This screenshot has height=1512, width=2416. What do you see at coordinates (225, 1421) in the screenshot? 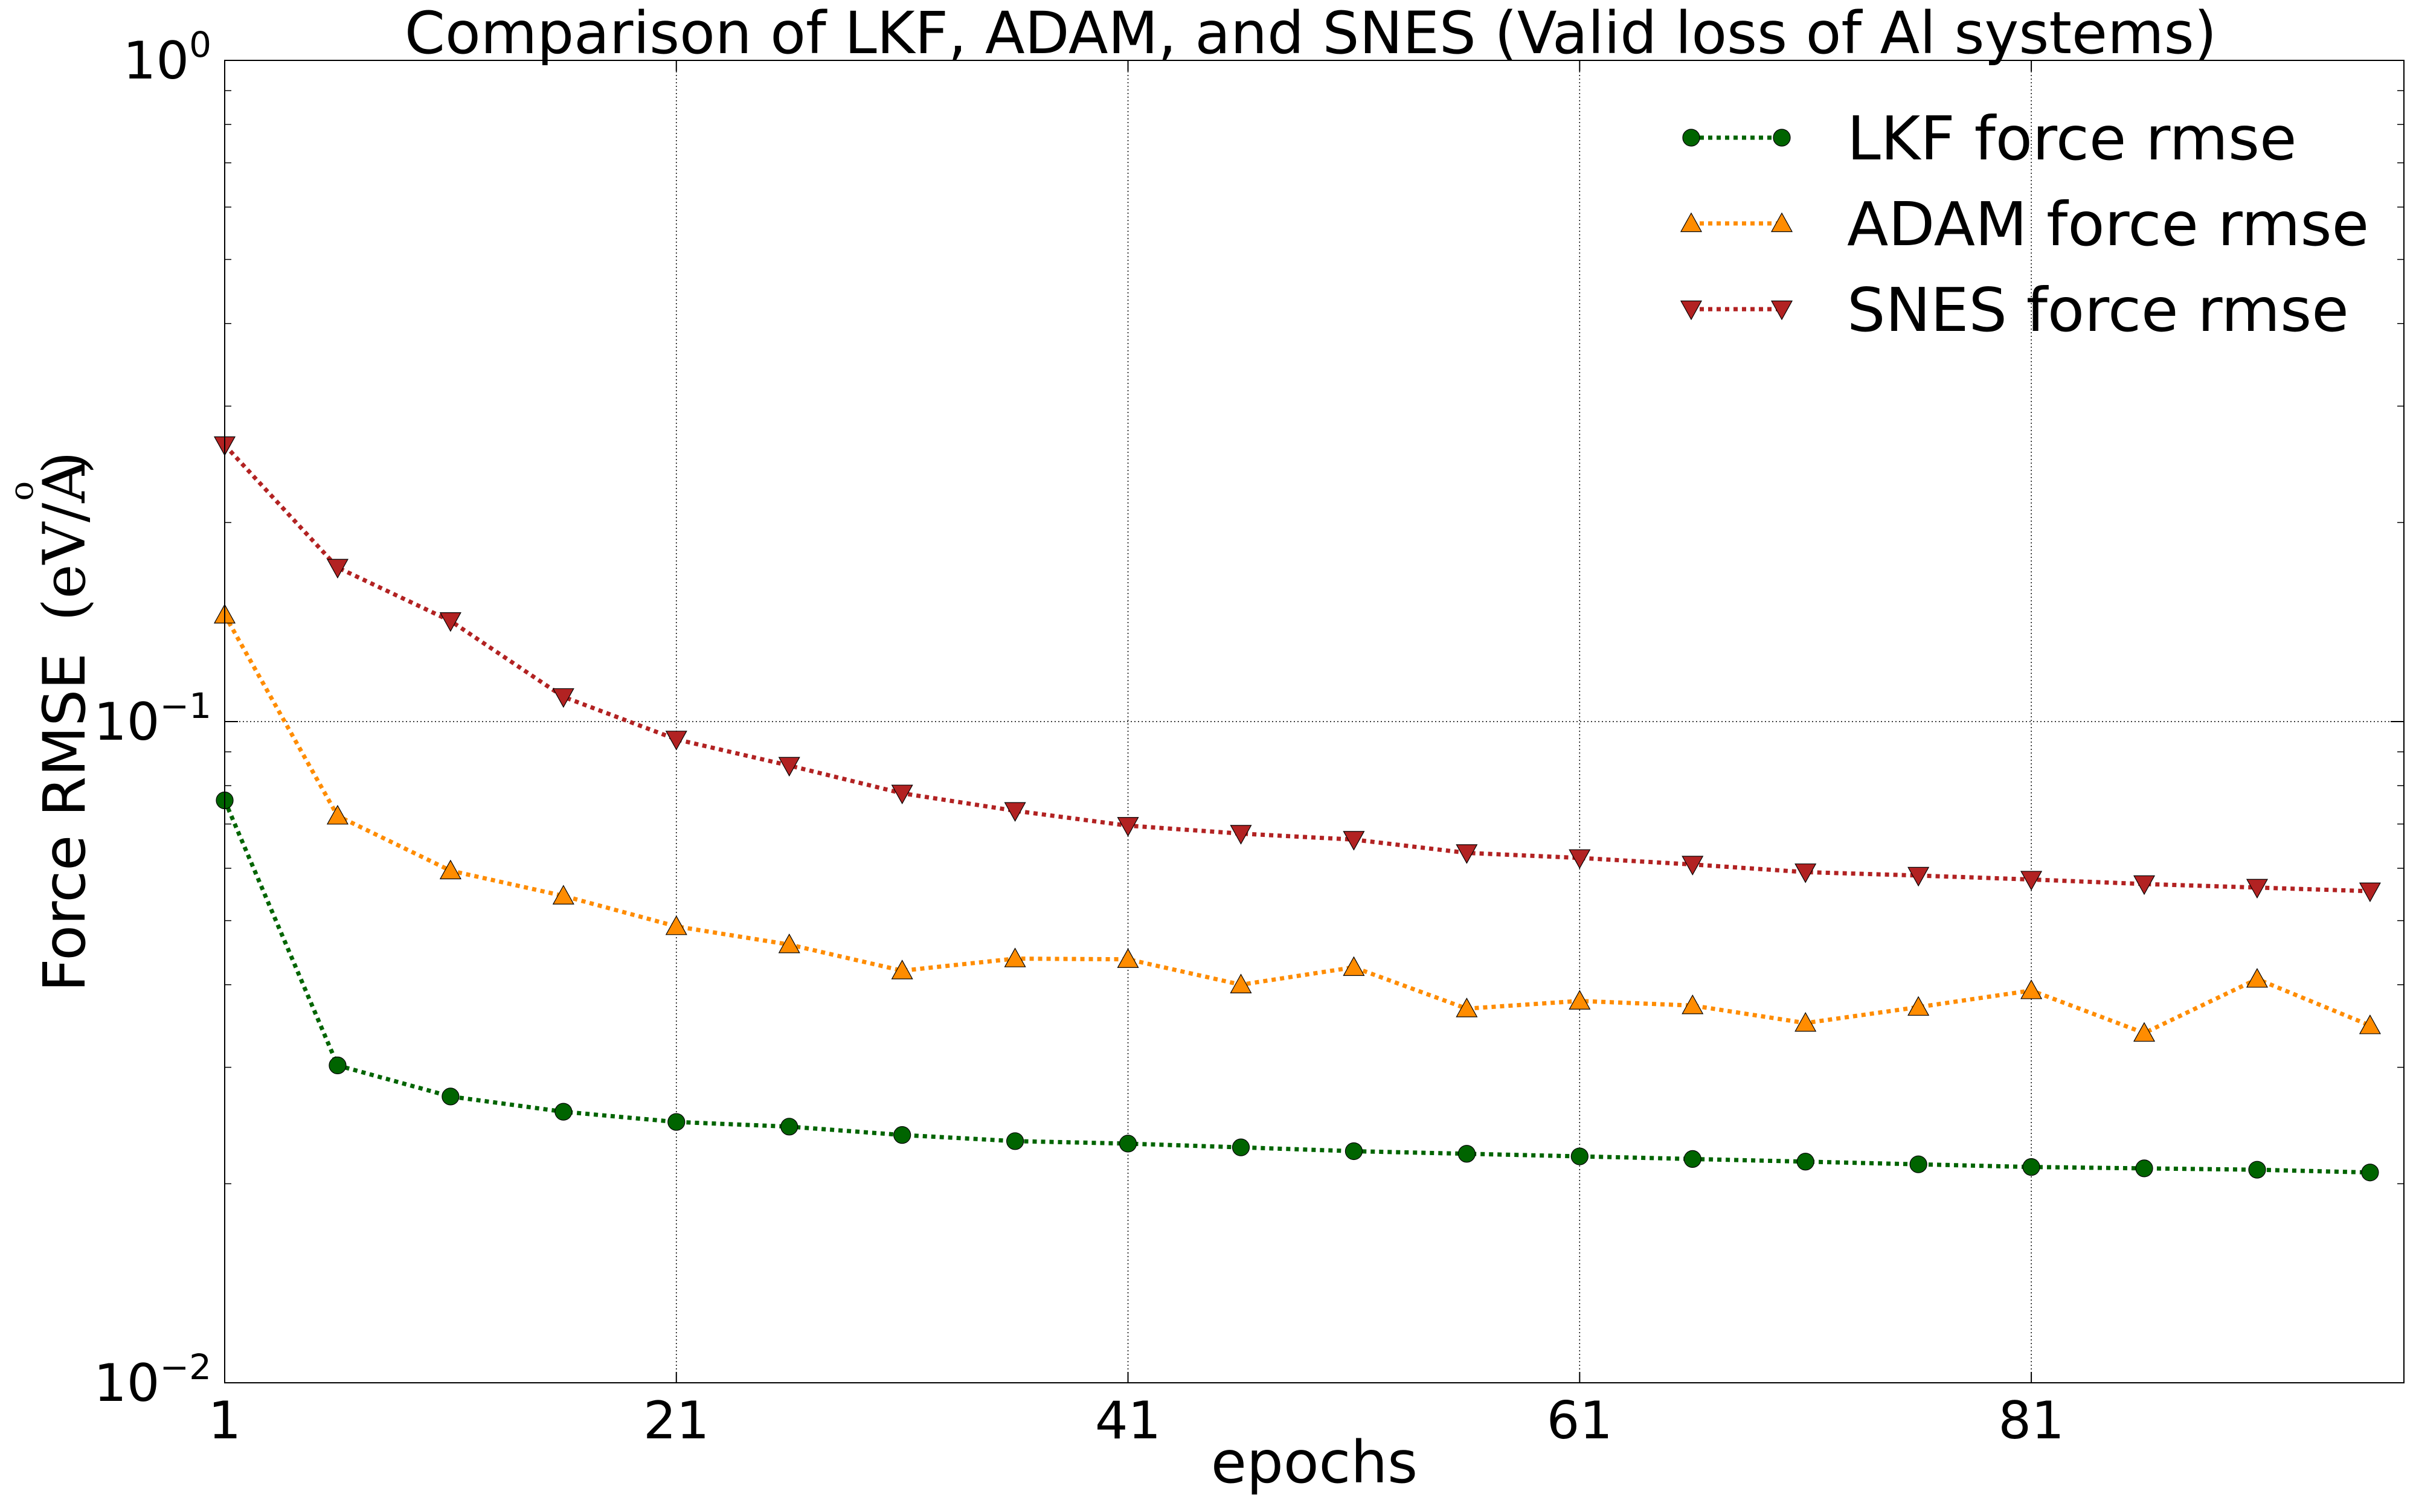
I see `x-tick-label: 1` at bounding box center [225, 1421].